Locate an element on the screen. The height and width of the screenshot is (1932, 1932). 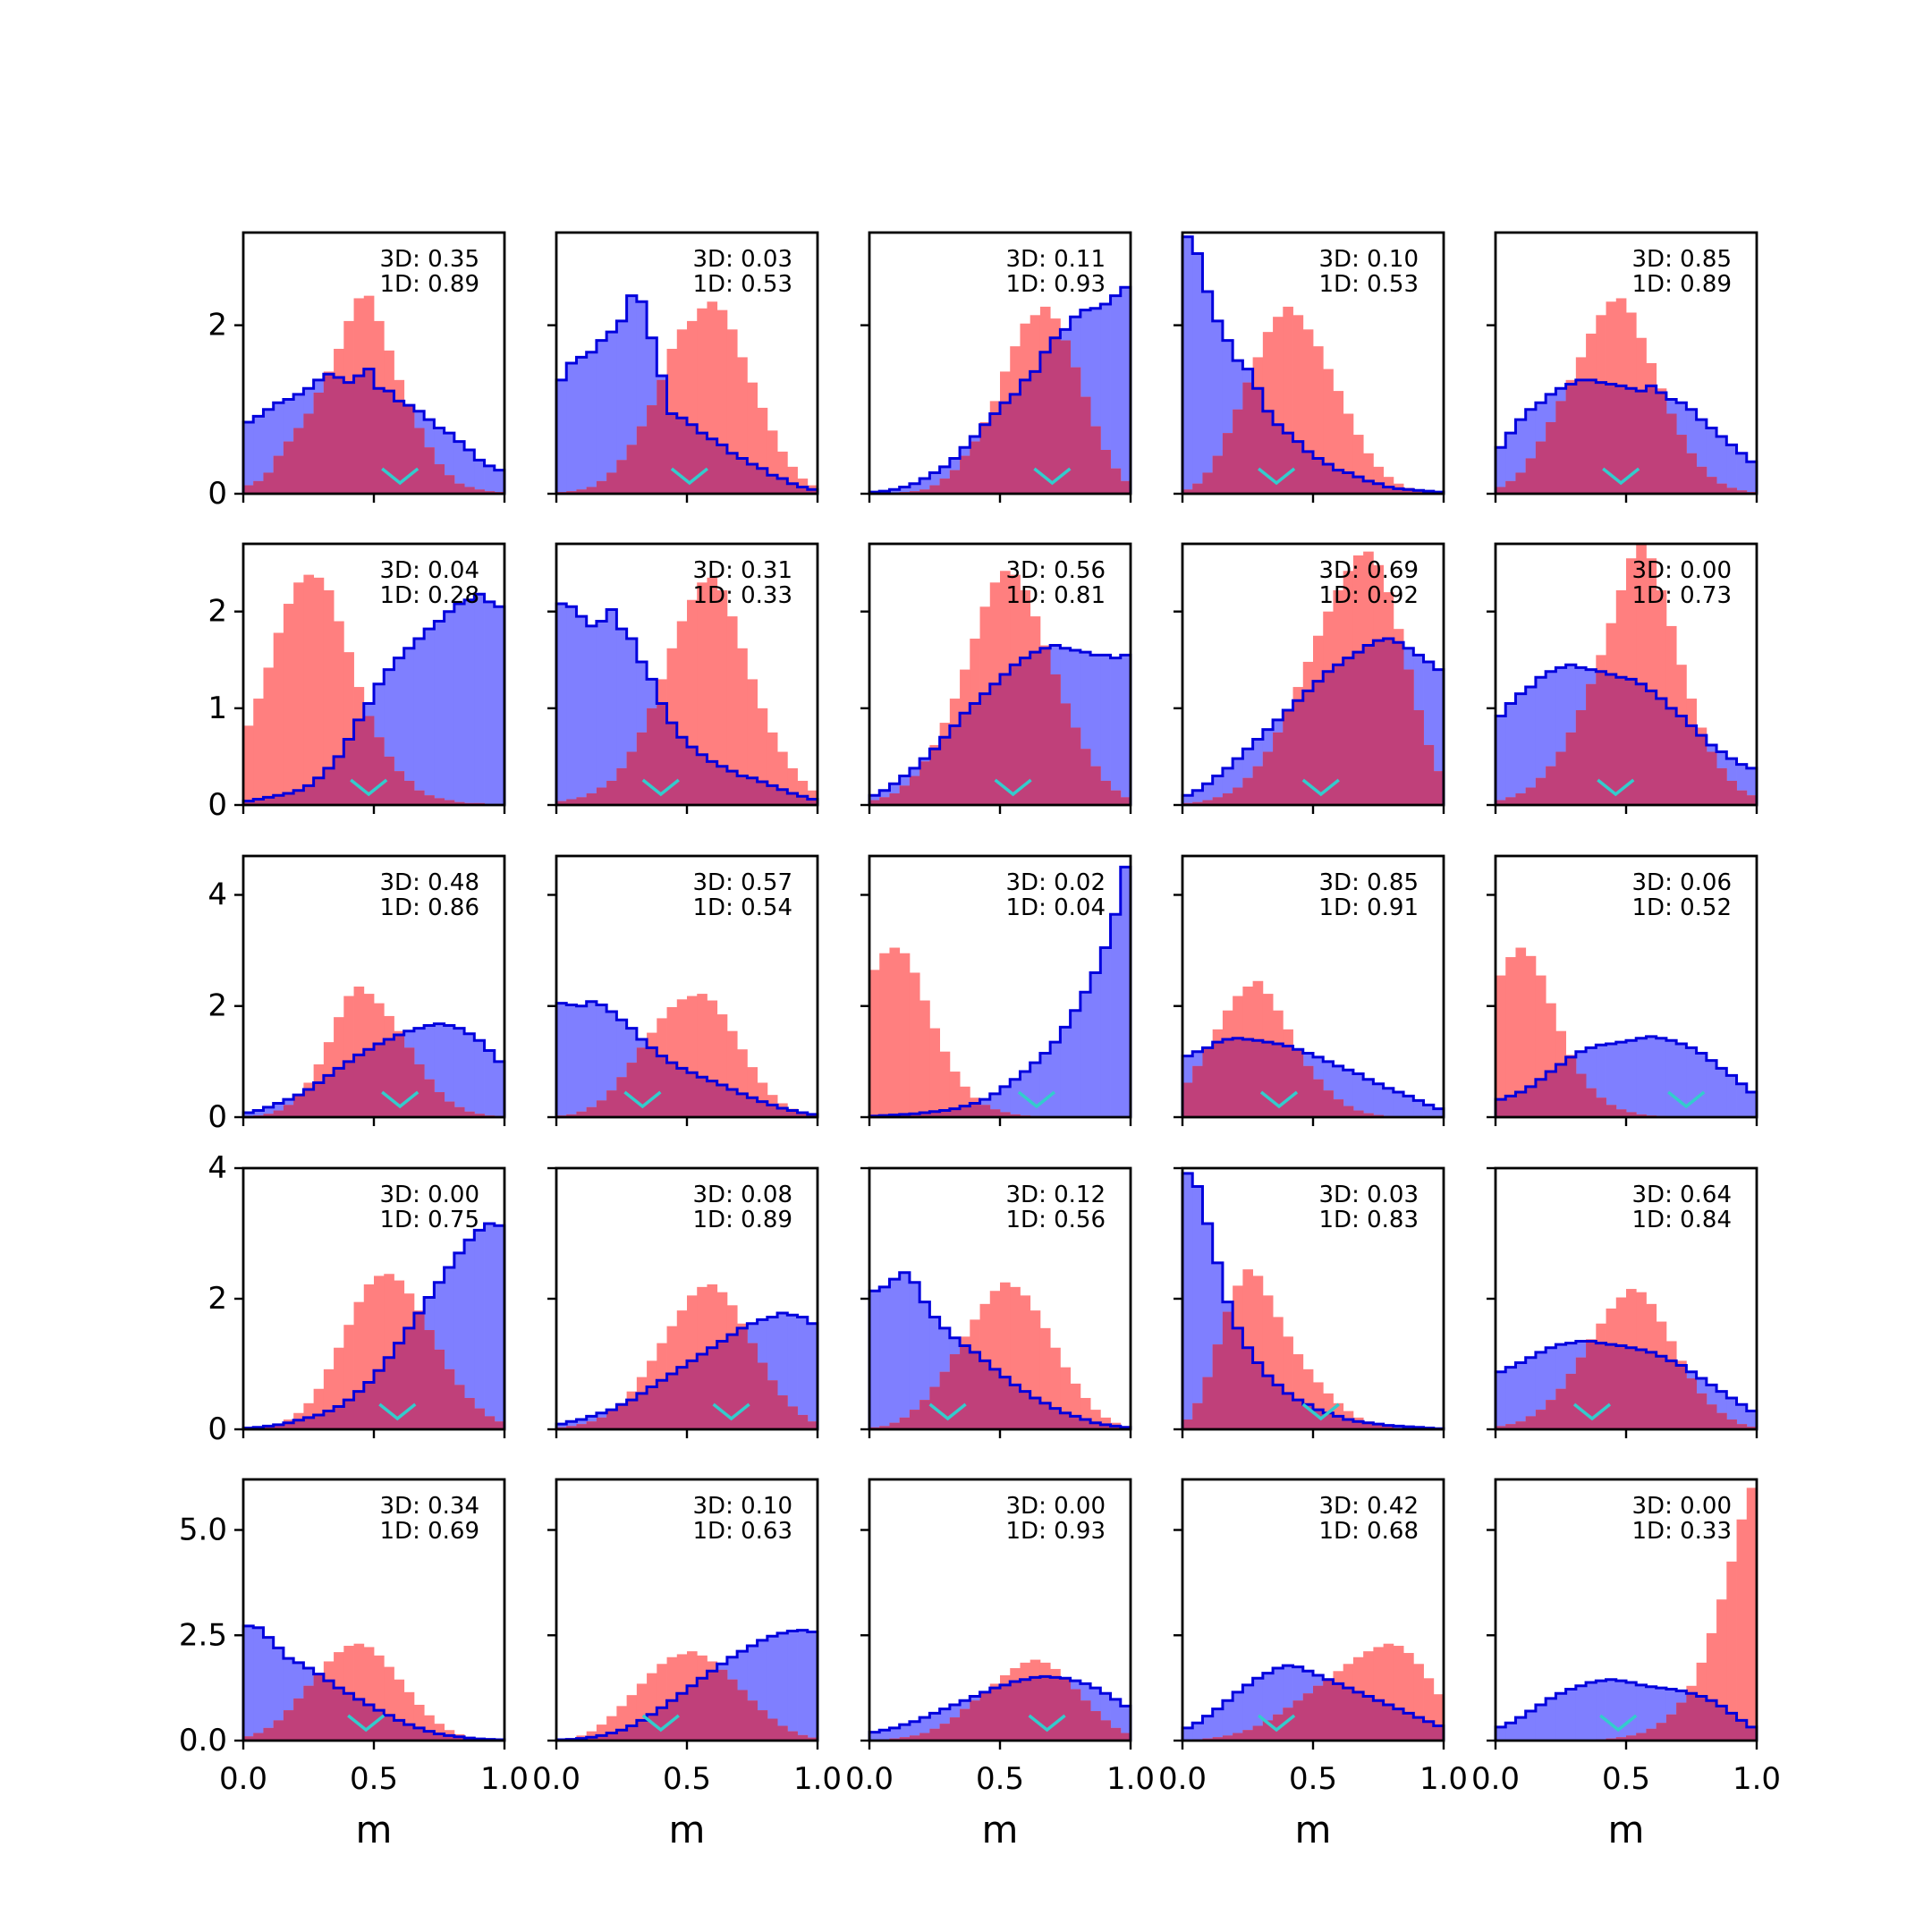
score-line: 3D: 0.35 is located at coordinates (429, 259).